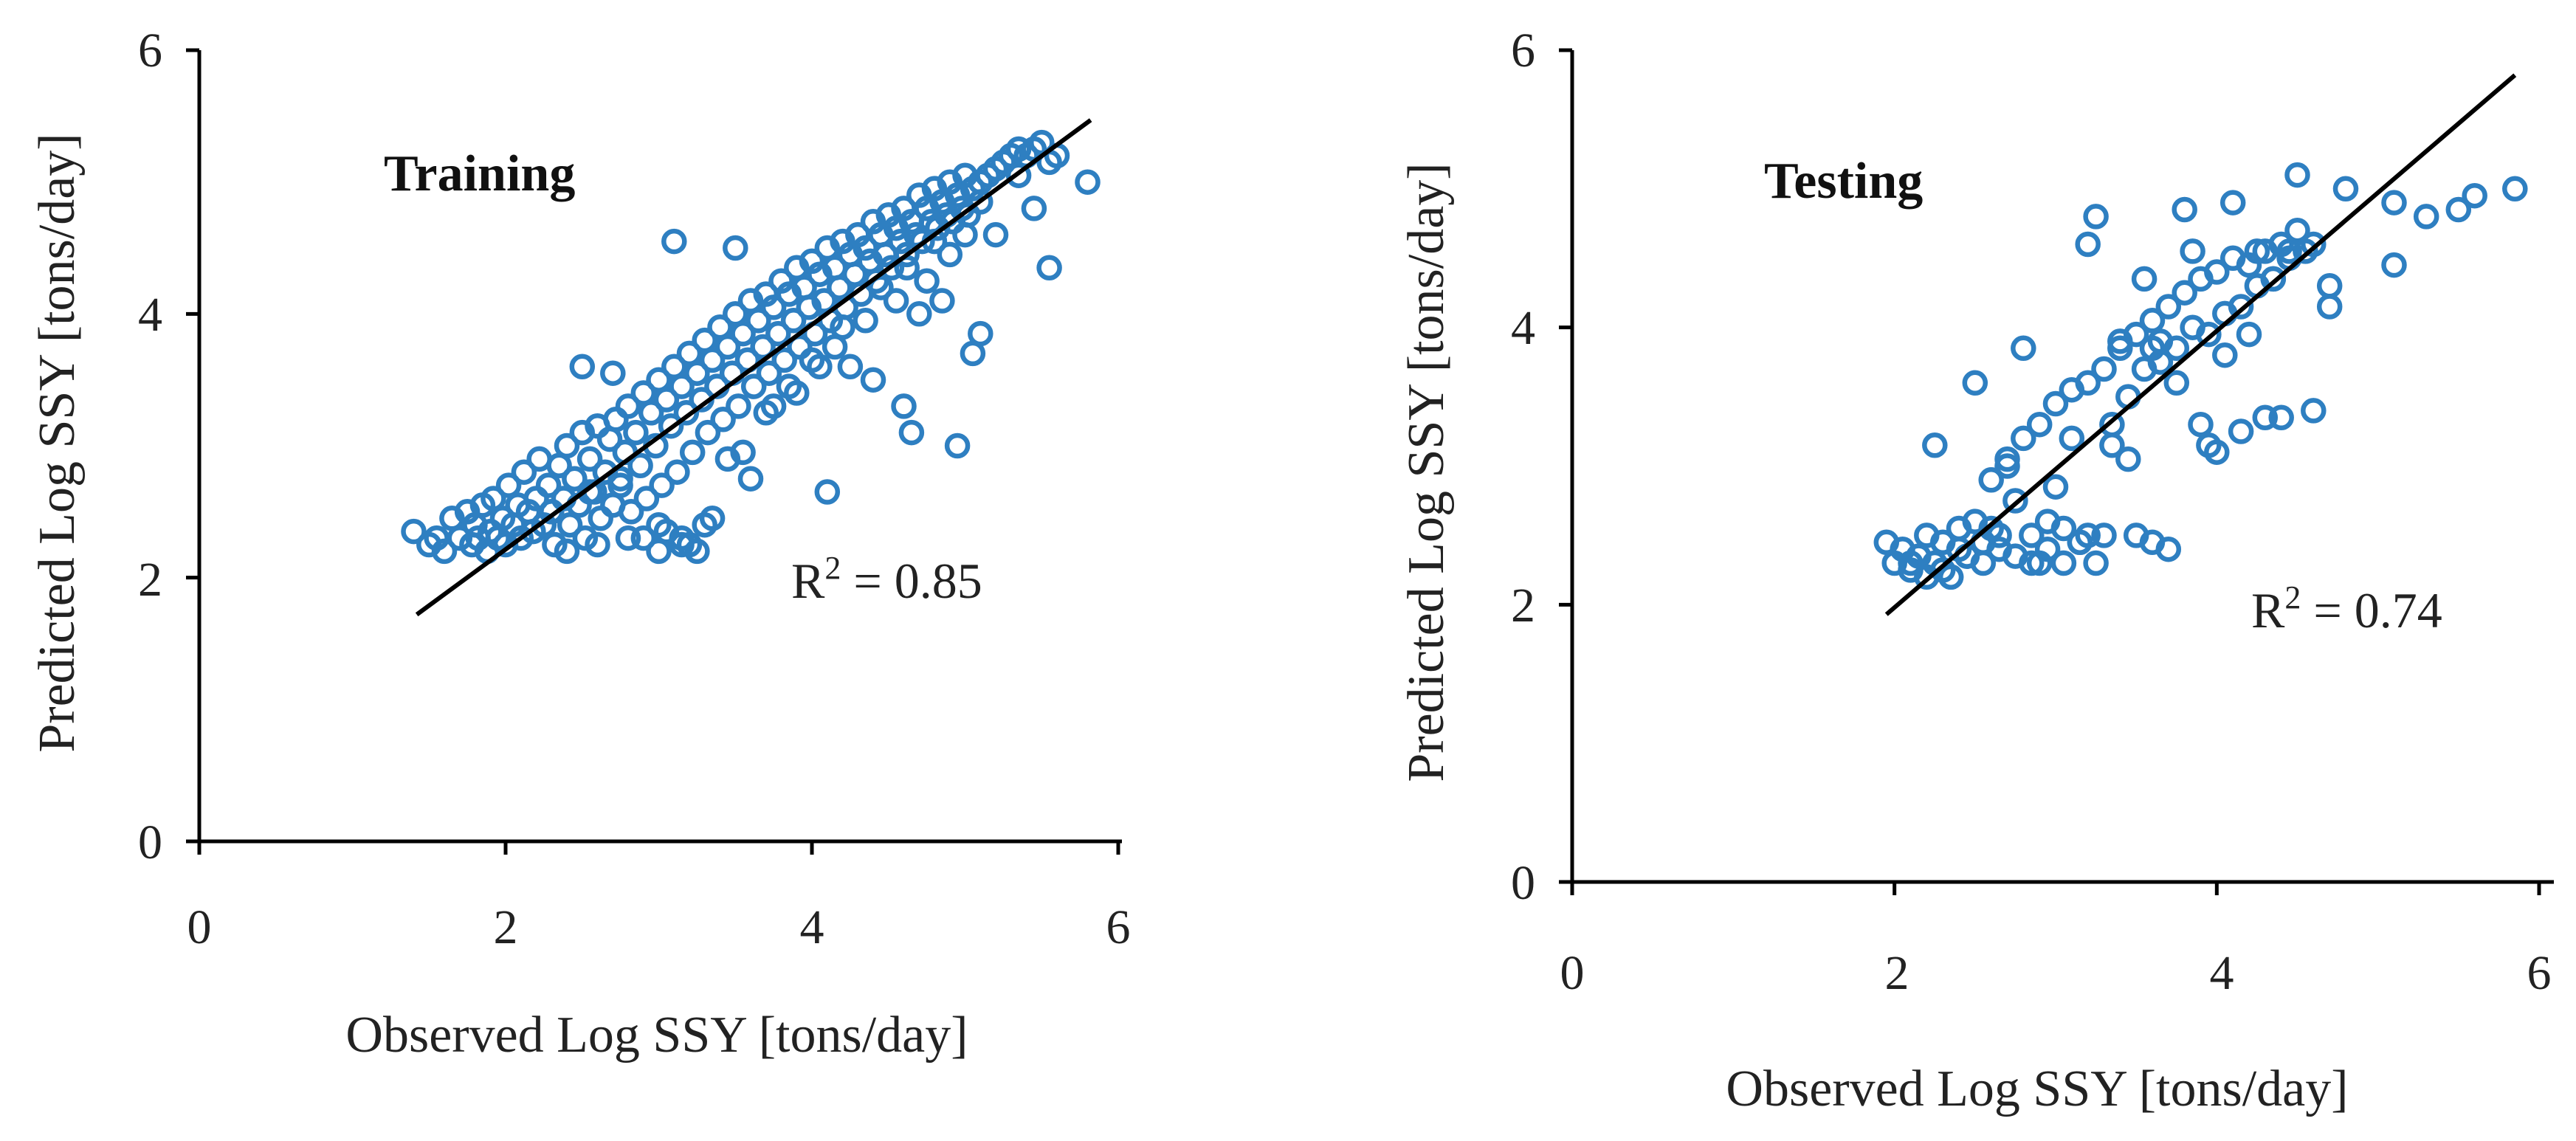 Image resolution: width=2576 pixels, height=1141 pixels. Describe the element at coordinates (58, 442) in the screenshot. I see `training-y-axis-title: Predicted Log SSY [tons/day]` at that location.